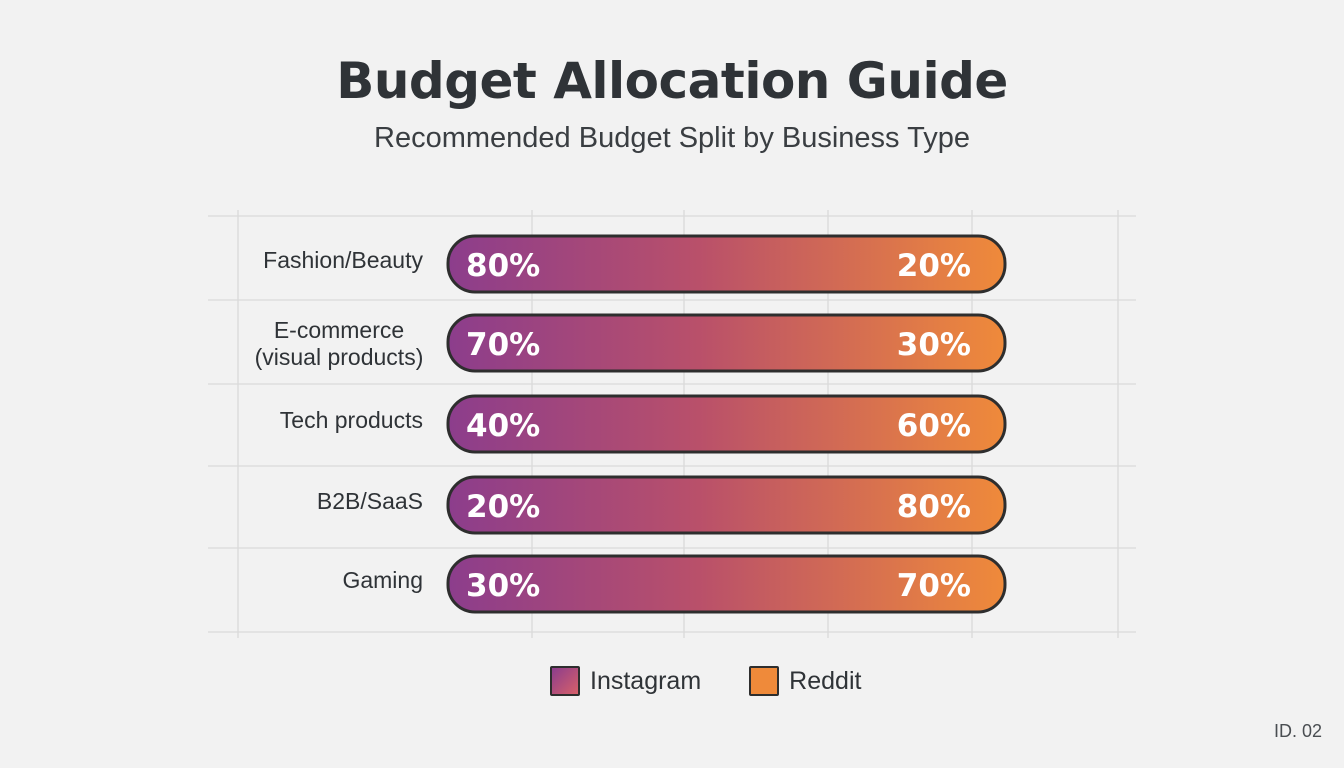 Image resolution: width=1344 pixels, height=768 pixels. Describe the element at coordinates (351, 420) in the screenshot. I see `category-label: Tech products` at that location.